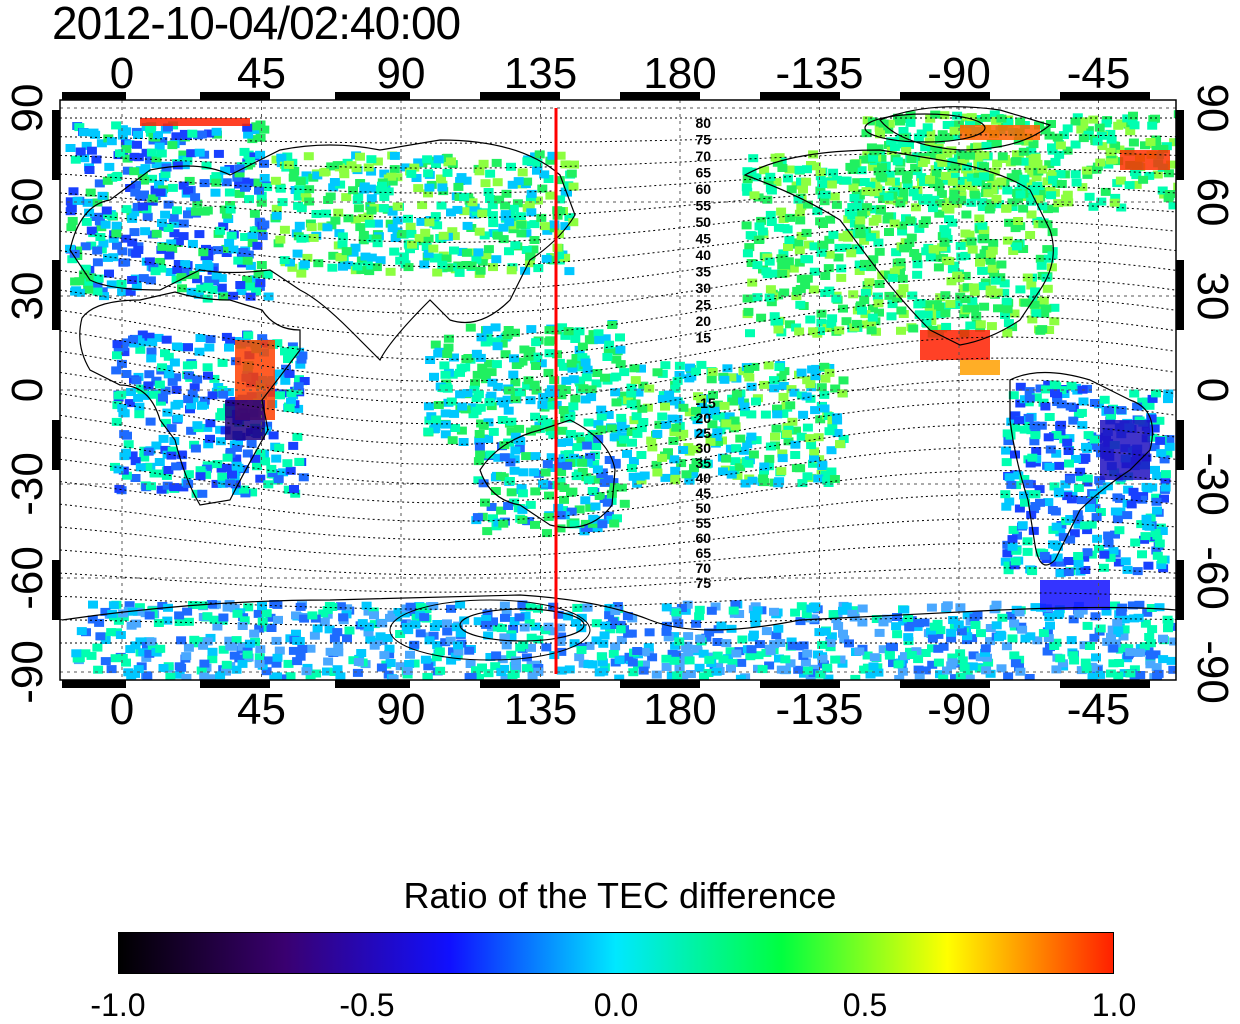  I want to click on south-pole-contour, so click(522, 625).